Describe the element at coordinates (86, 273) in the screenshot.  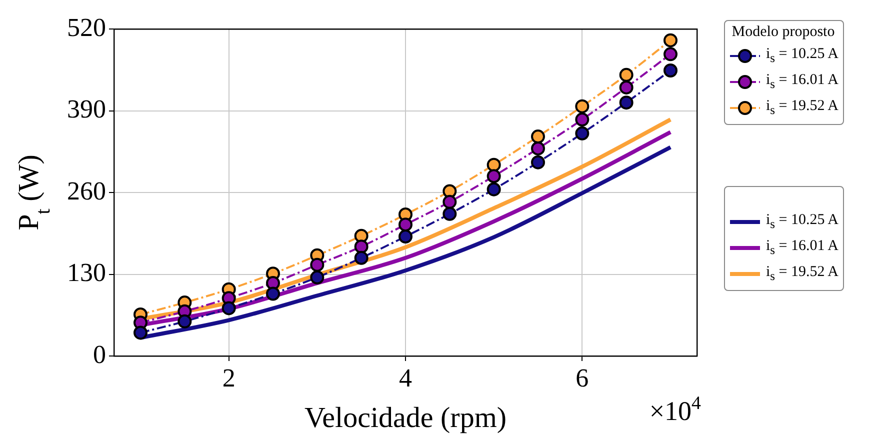
I see `y-tick-label: 130` at that location.